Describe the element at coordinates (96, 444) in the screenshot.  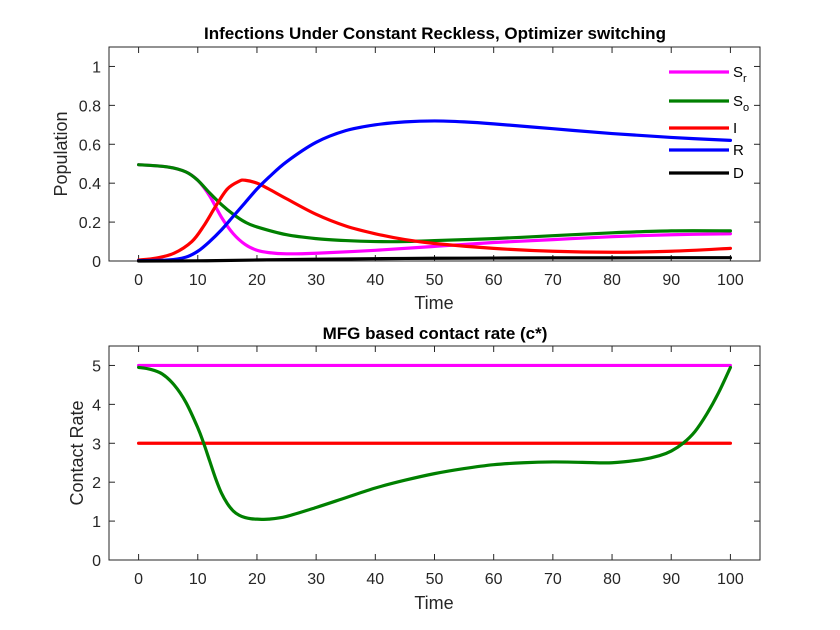
I see `y-tick-label: 3` at that location.